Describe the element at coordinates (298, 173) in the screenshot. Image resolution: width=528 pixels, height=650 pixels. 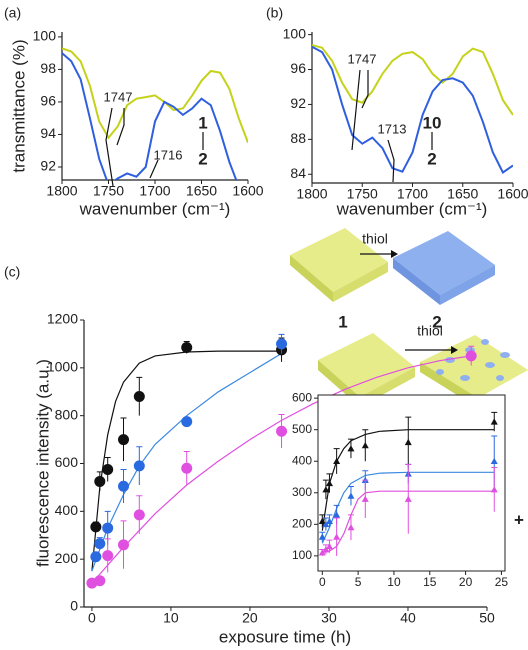
I see `y-tick-label: 84` at that location.